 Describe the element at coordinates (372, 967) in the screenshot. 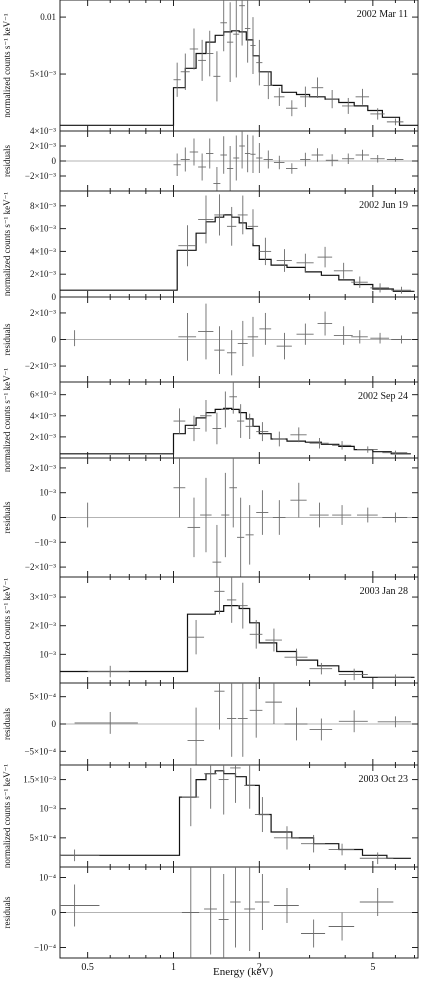

I see `x-tick-label: 5` at that location.